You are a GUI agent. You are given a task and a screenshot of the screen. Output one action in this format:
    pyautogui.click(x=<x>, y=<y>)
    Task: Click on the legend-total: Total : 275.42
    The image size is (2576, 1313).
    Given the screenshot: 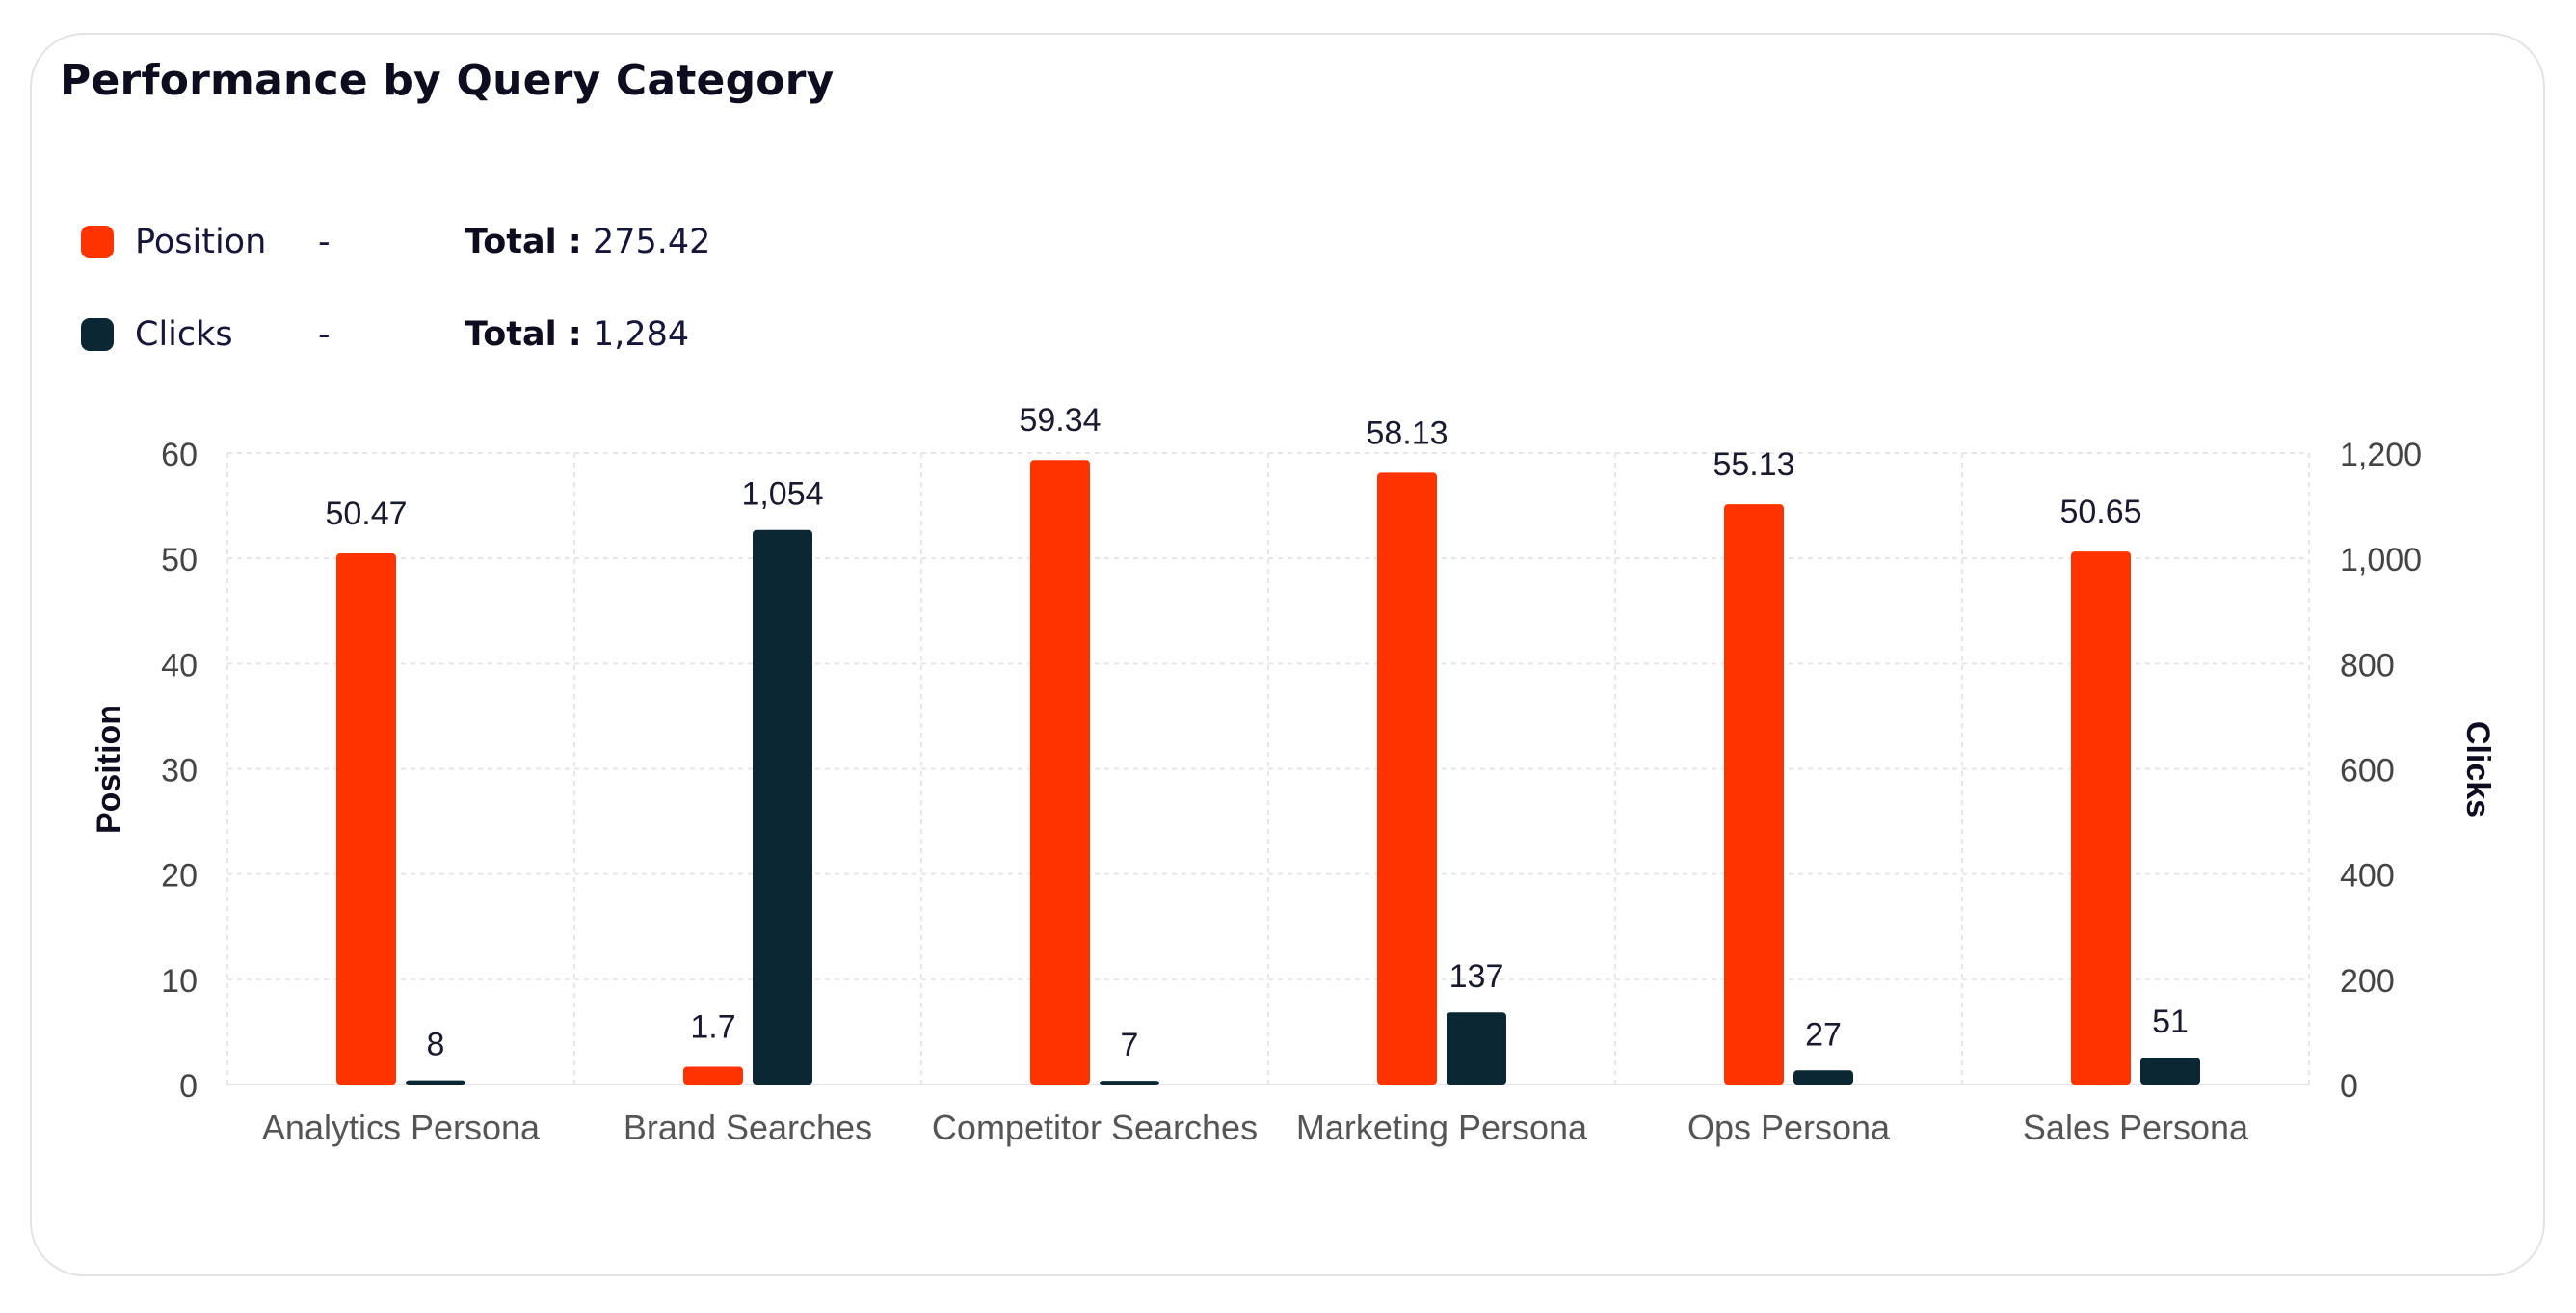 What is the action you would take?
    pyautogui.click(x=587, y=242)
    